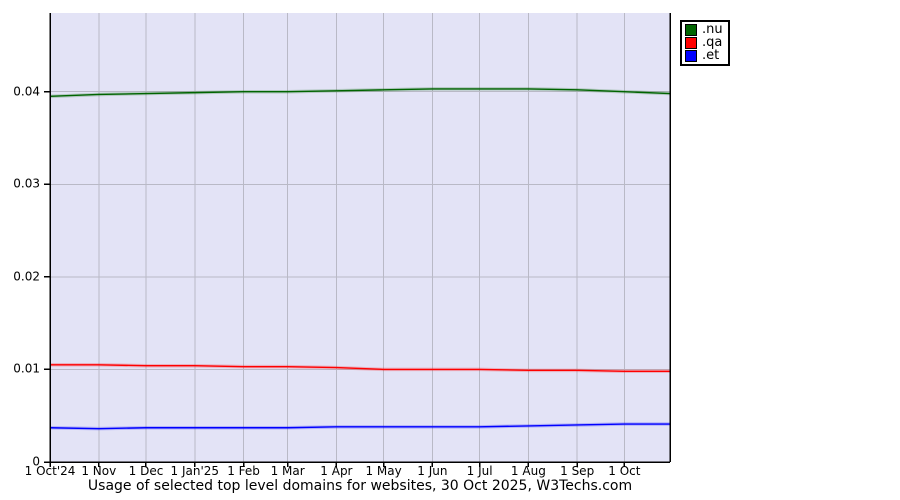 Image resolution: width=900 pixels, height=500 pixels. I want to click on y-tick-label: 0.01, so click(26, 368).